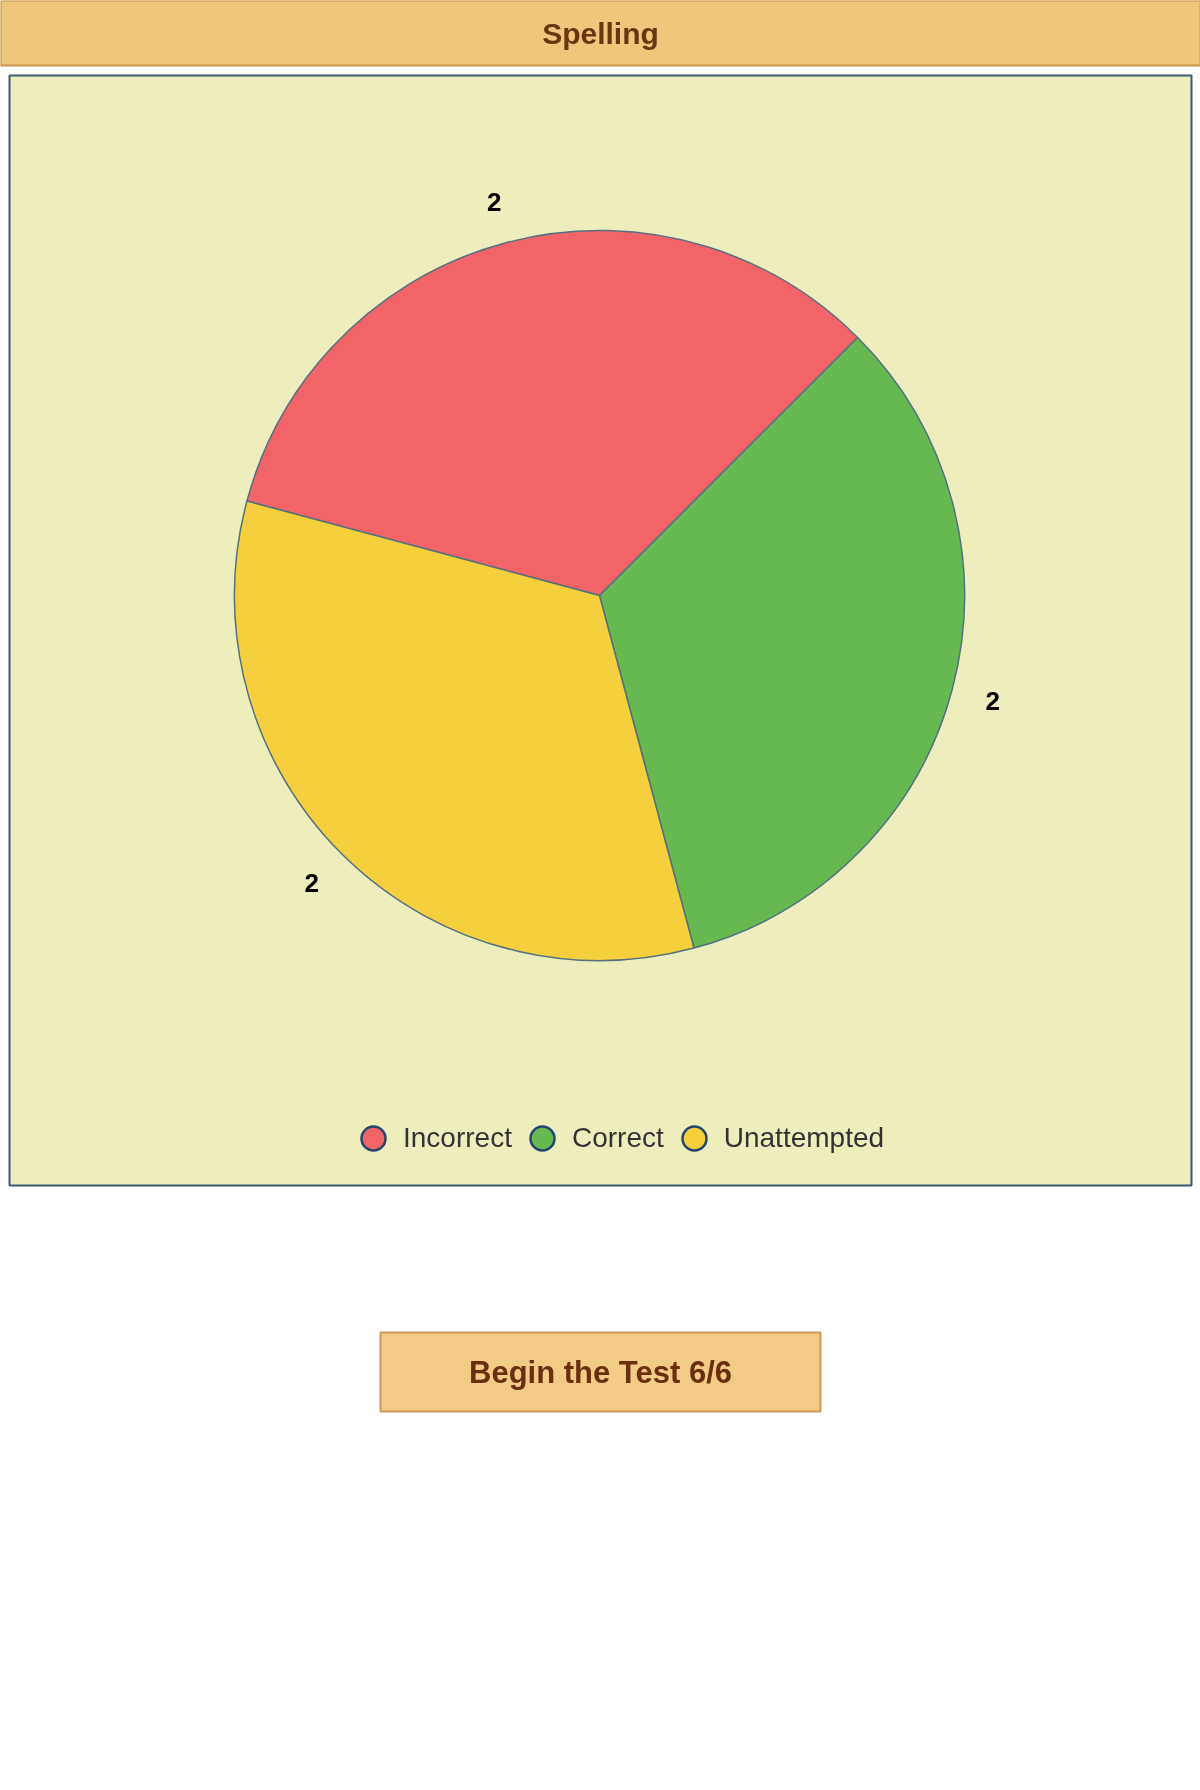 This screenshot has height=1790, width=1200. Describe the element at coordinates (804, 1138) in the screenshot. I see `legend-label: Unattempted` at that location.